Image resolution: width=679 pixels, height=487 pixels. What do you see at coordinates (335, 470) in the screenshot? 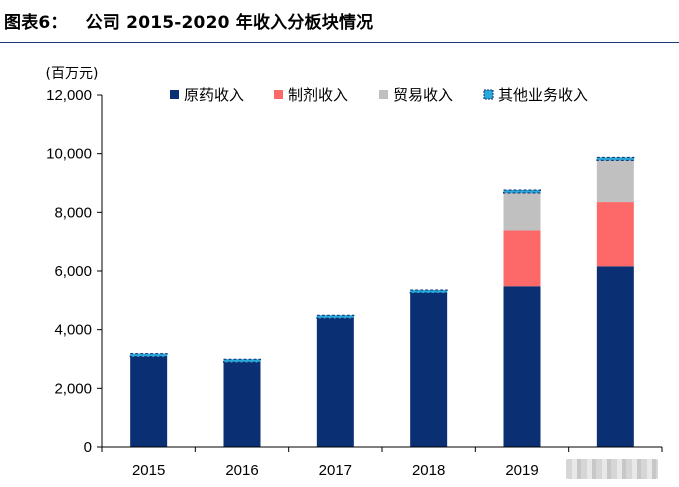
I see `x-tick-label: 2017` at bounding box center [335, 470].